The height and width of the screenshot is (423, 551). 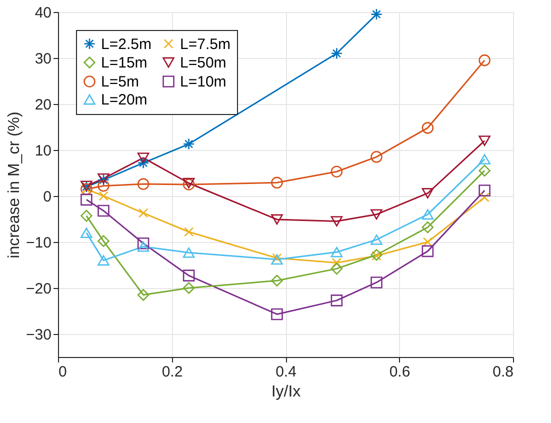 I want to click on x-axis-title: Iy/Ix, so click(x=286, y=392).